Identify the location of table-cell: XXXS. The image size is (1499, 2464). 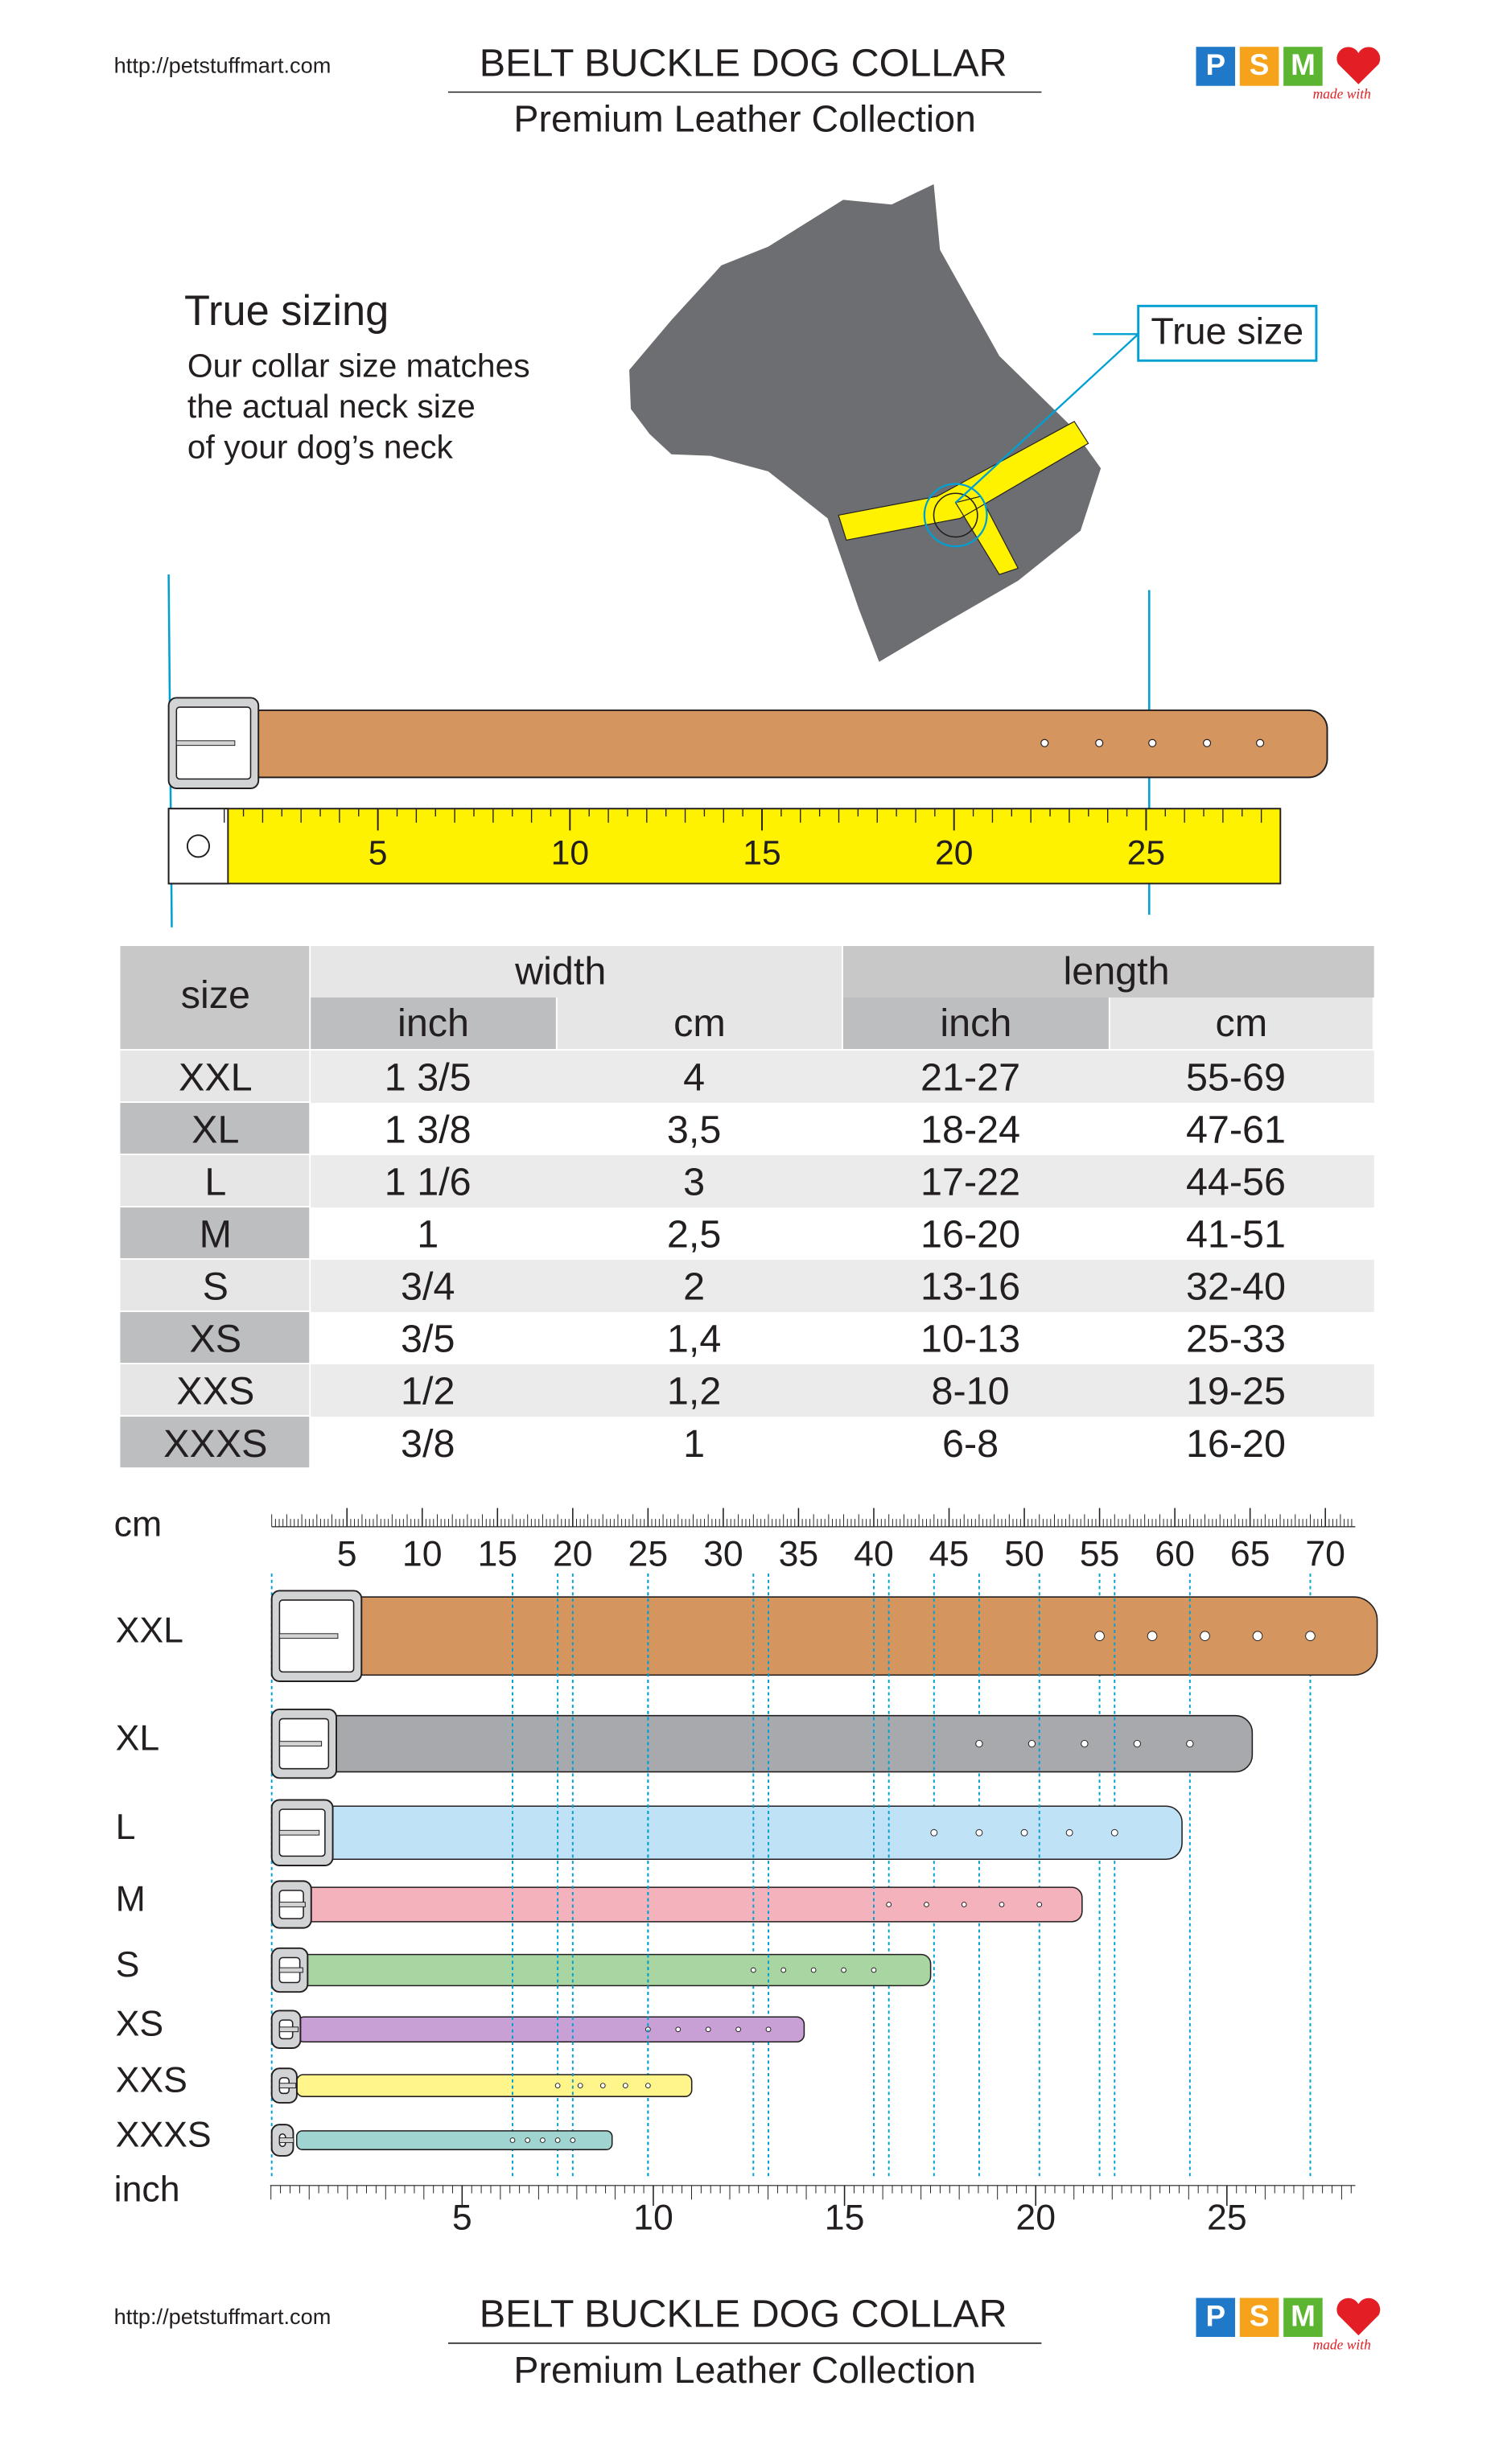
(215, 1444).